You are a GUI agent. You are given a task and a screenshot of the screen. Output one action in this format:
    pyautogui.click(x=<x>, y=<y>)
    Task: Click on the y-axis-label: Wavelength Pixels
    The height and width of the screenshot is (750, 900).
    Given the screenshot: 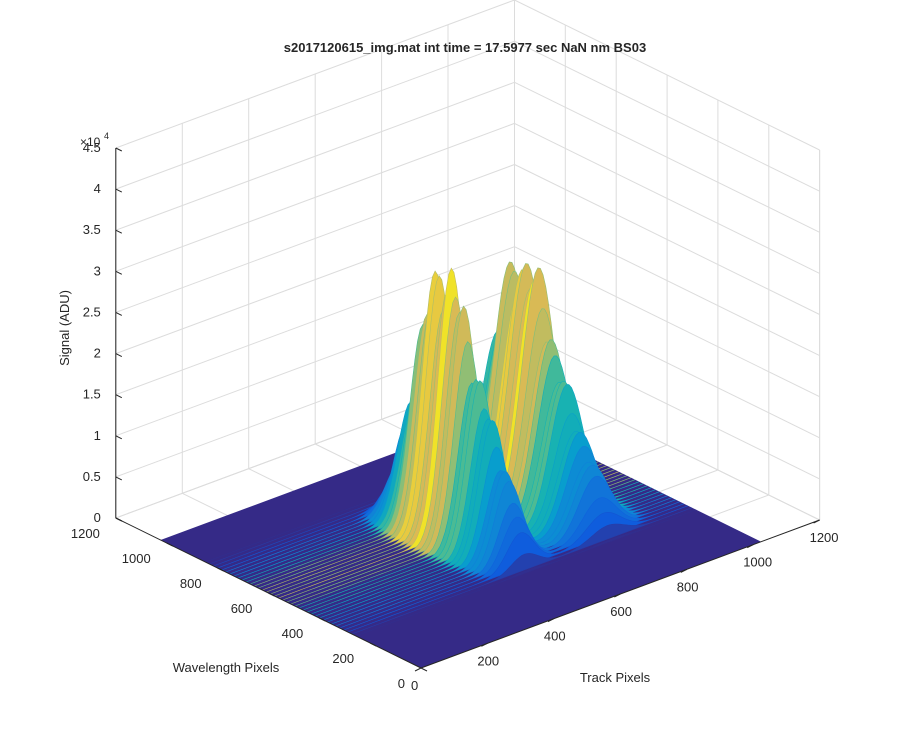 What is the action you would take?
    pyautogui.click(x=226, y=667)
    